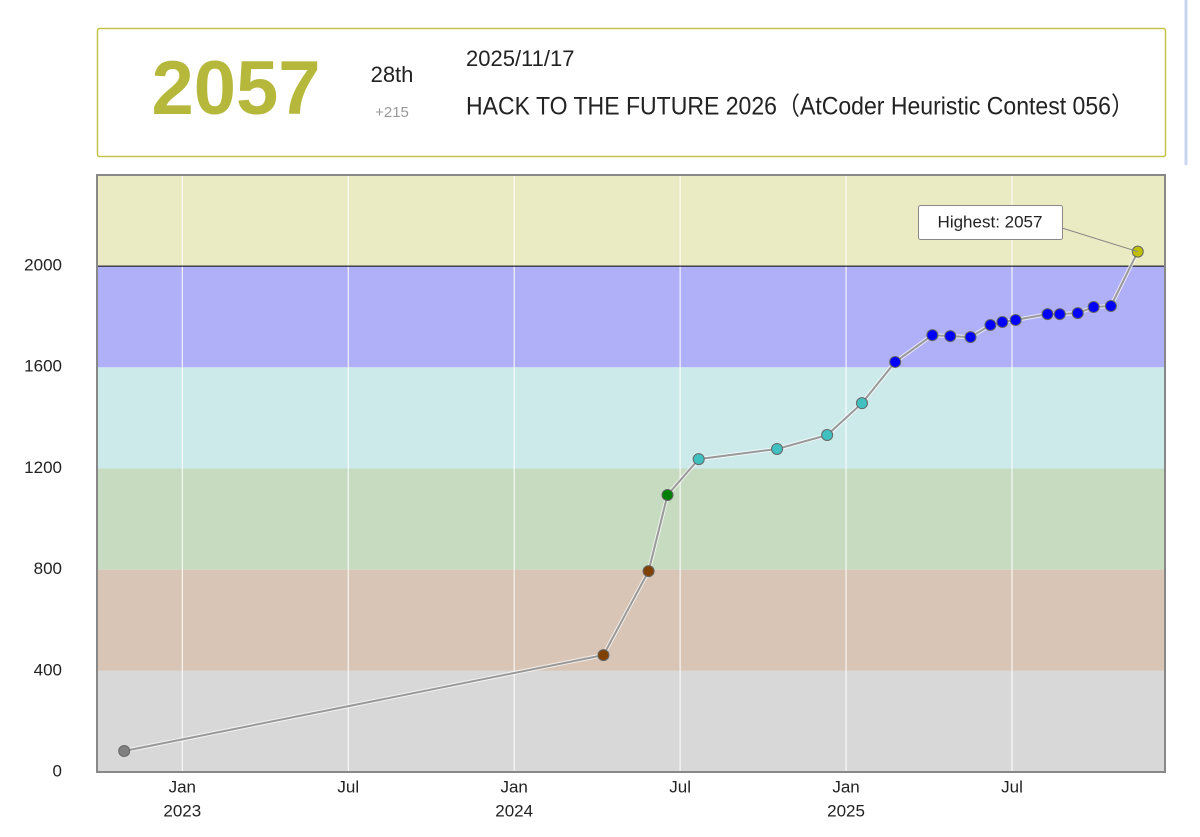 This screenshot has width=1200, height=837. Describe the element at coordinates (235, 88) in the screenshot. I see `rating: 2057` at that location.